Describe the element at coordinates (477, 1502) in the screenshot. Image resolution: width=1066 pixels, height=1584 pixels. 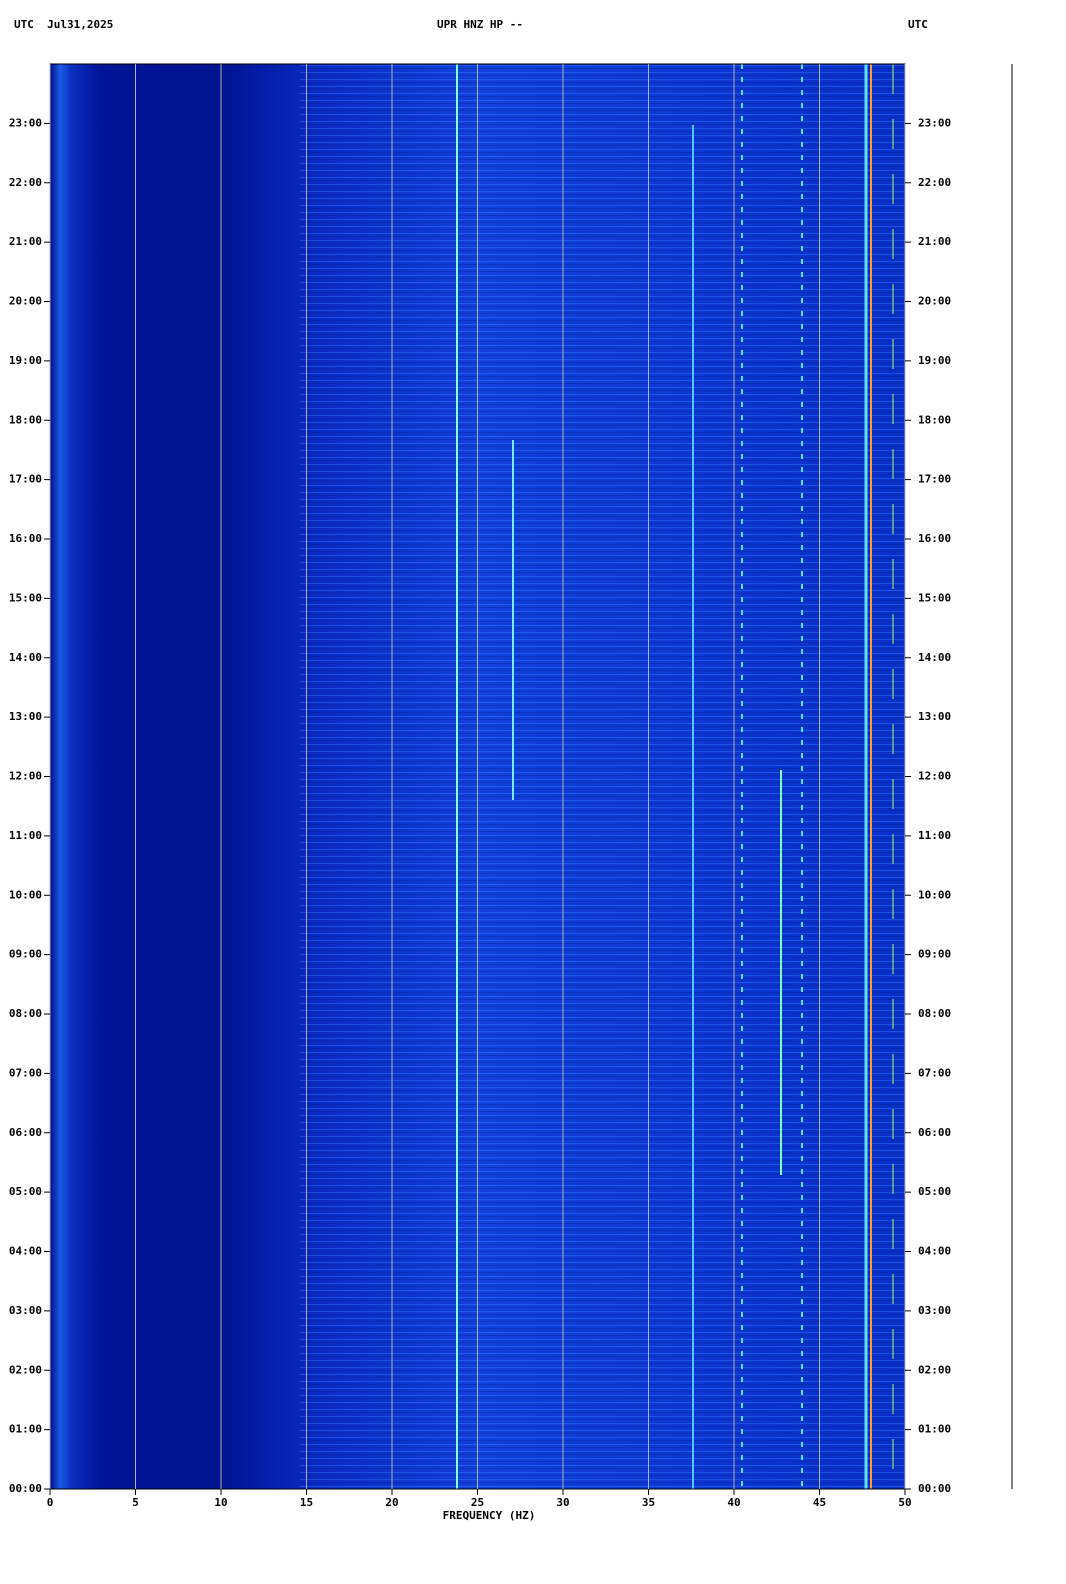
I see `x-tick-label: 25` at that location.